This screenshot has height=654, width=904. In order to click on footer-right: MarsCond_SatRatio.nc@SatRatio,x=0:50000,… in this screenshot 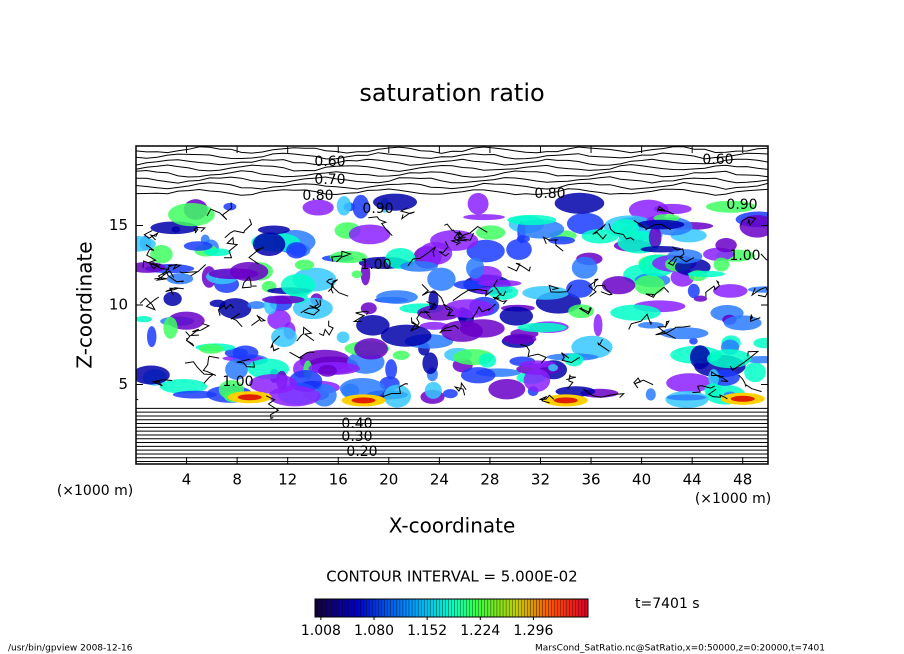, I will do `click(680, 649)`.